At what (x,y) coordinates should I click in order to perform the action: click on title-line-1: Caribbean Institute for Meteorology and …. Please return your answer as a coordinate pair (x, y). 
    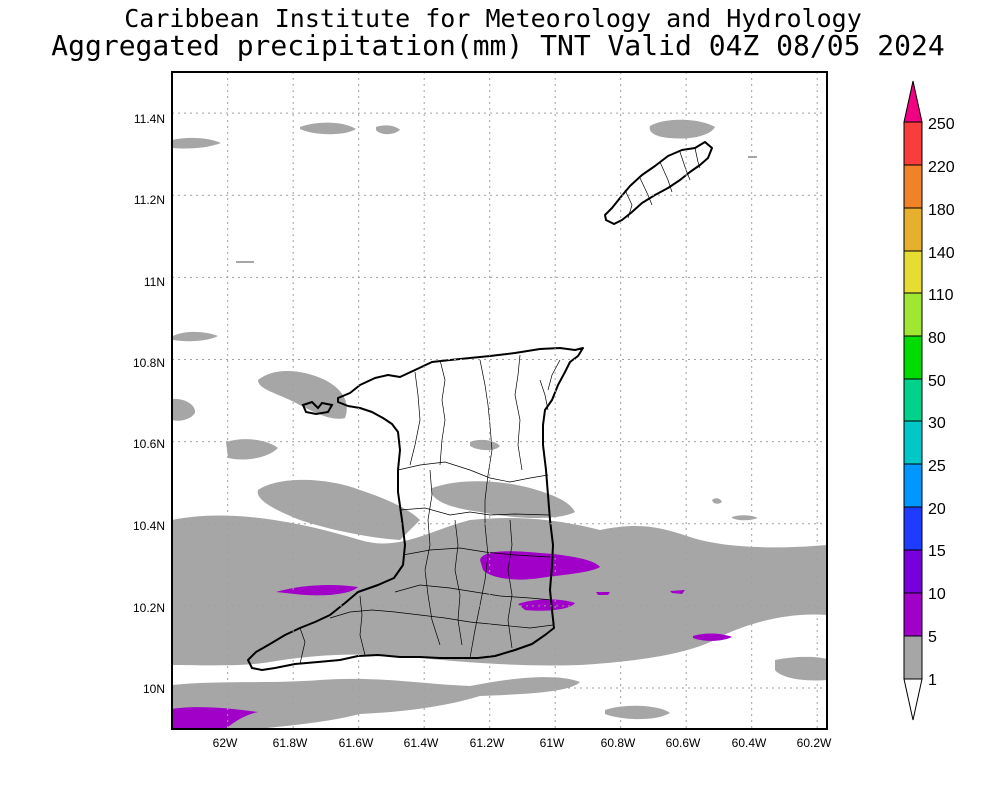
    Looking at the image, I should click on (493, 18).